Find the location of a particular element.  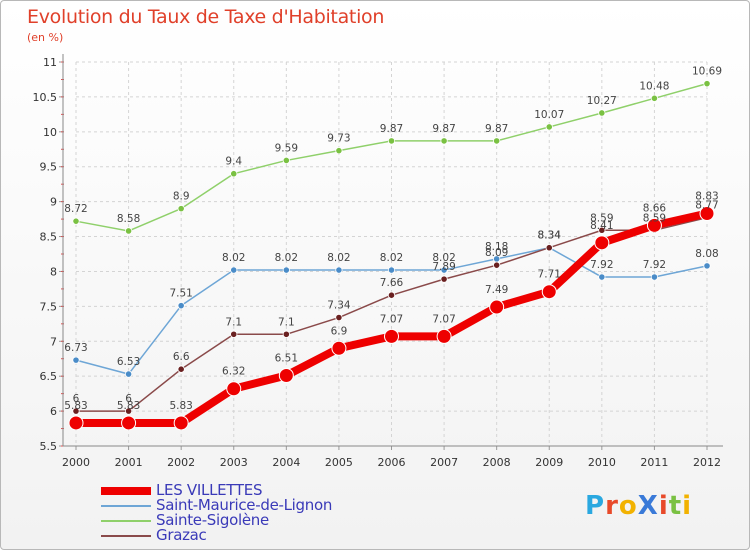

data-label: 6.9 is located at coordinates (339, 331).